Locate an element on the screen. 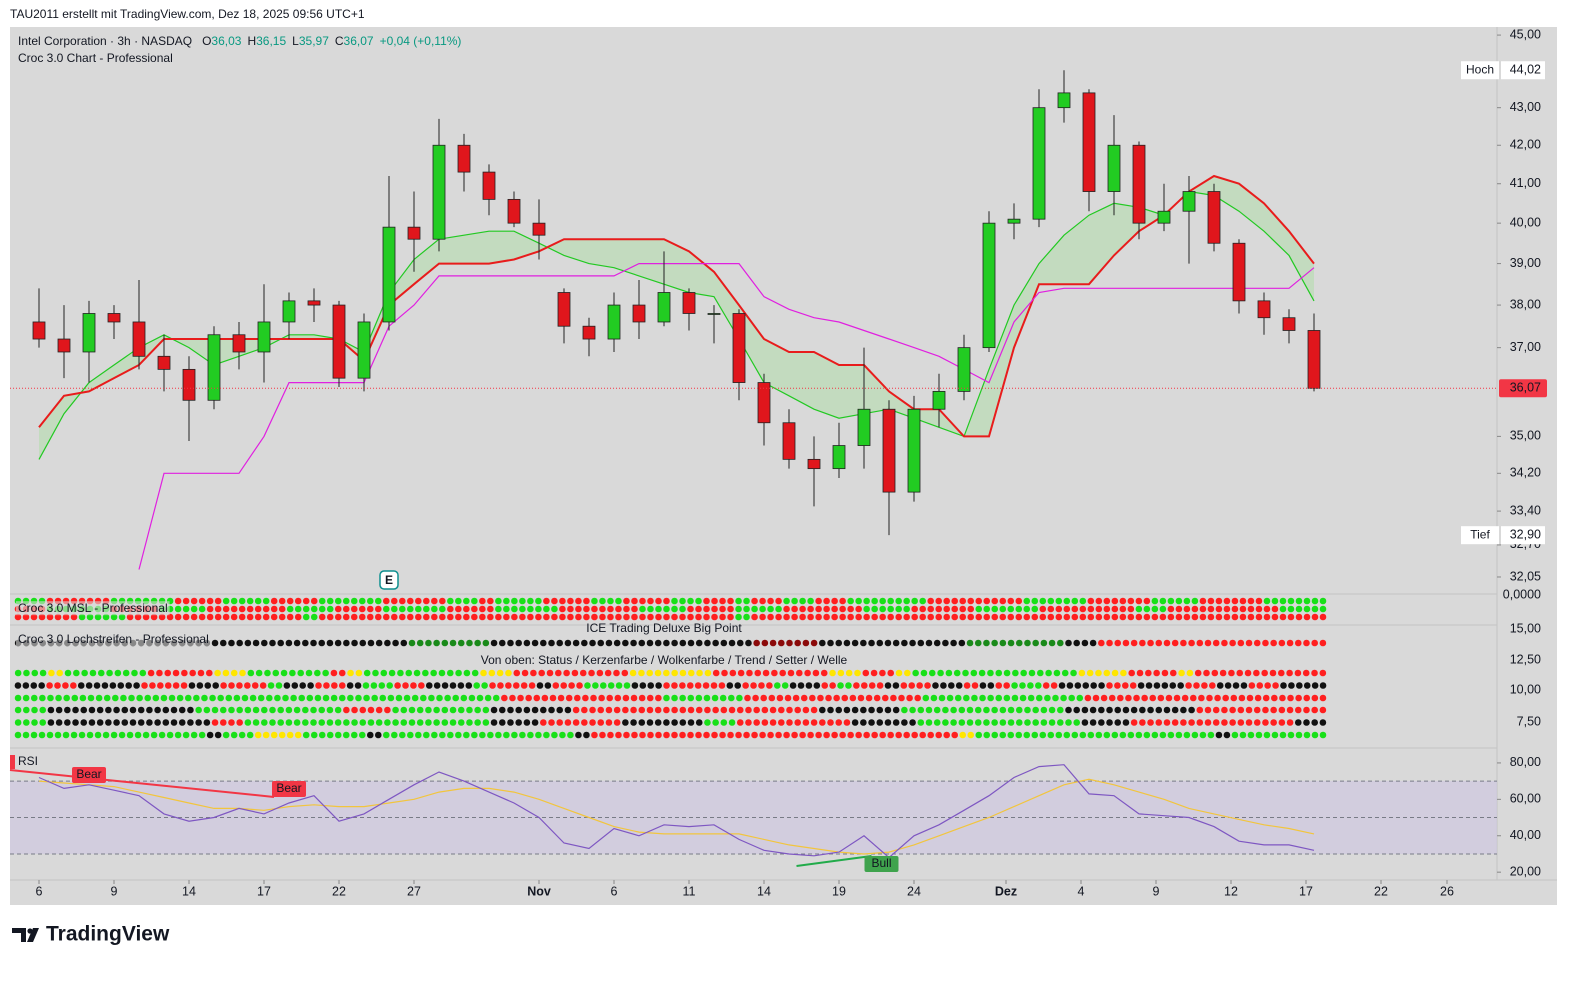  x-tick-label: 27 is located at coordinates (414, 891).